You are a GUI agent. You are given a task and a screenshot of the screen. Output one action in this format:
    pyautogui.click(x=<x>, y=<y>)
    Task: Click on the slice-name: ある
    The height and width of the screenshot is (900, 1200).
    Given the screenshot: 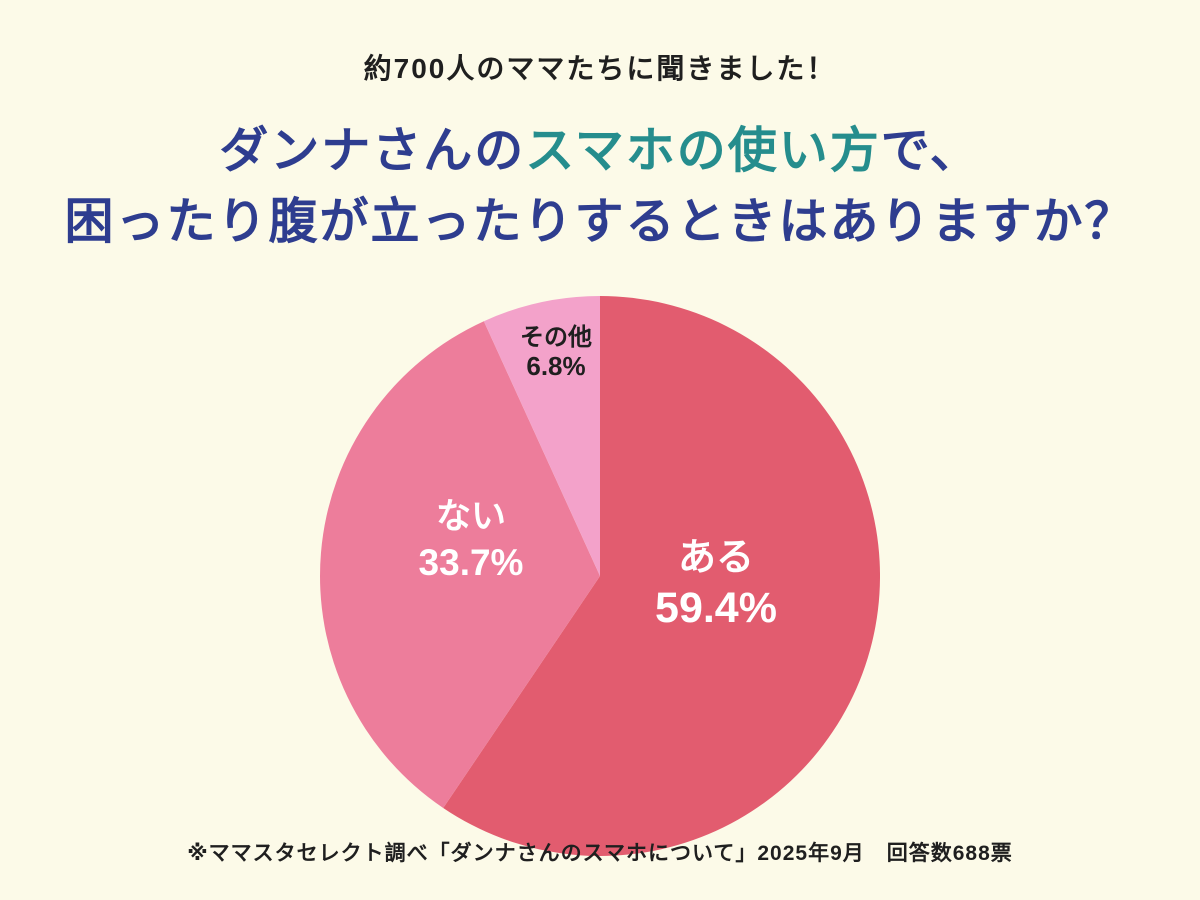 What is the action you would take?
    pyautogui.click(x=715, y=558)
    